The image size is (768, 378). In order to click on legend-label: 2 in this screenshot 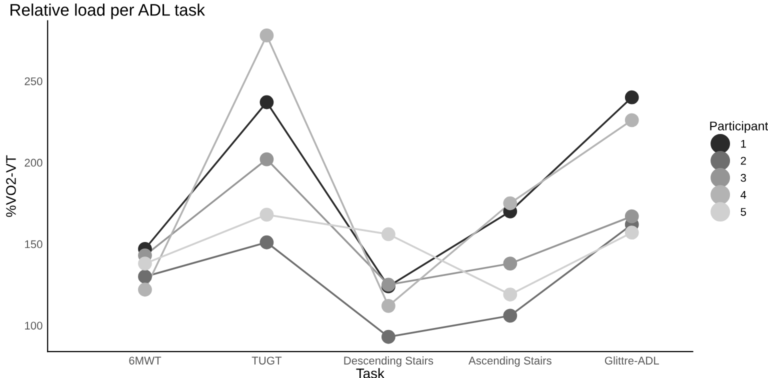, I will do `click(743, 160)`.